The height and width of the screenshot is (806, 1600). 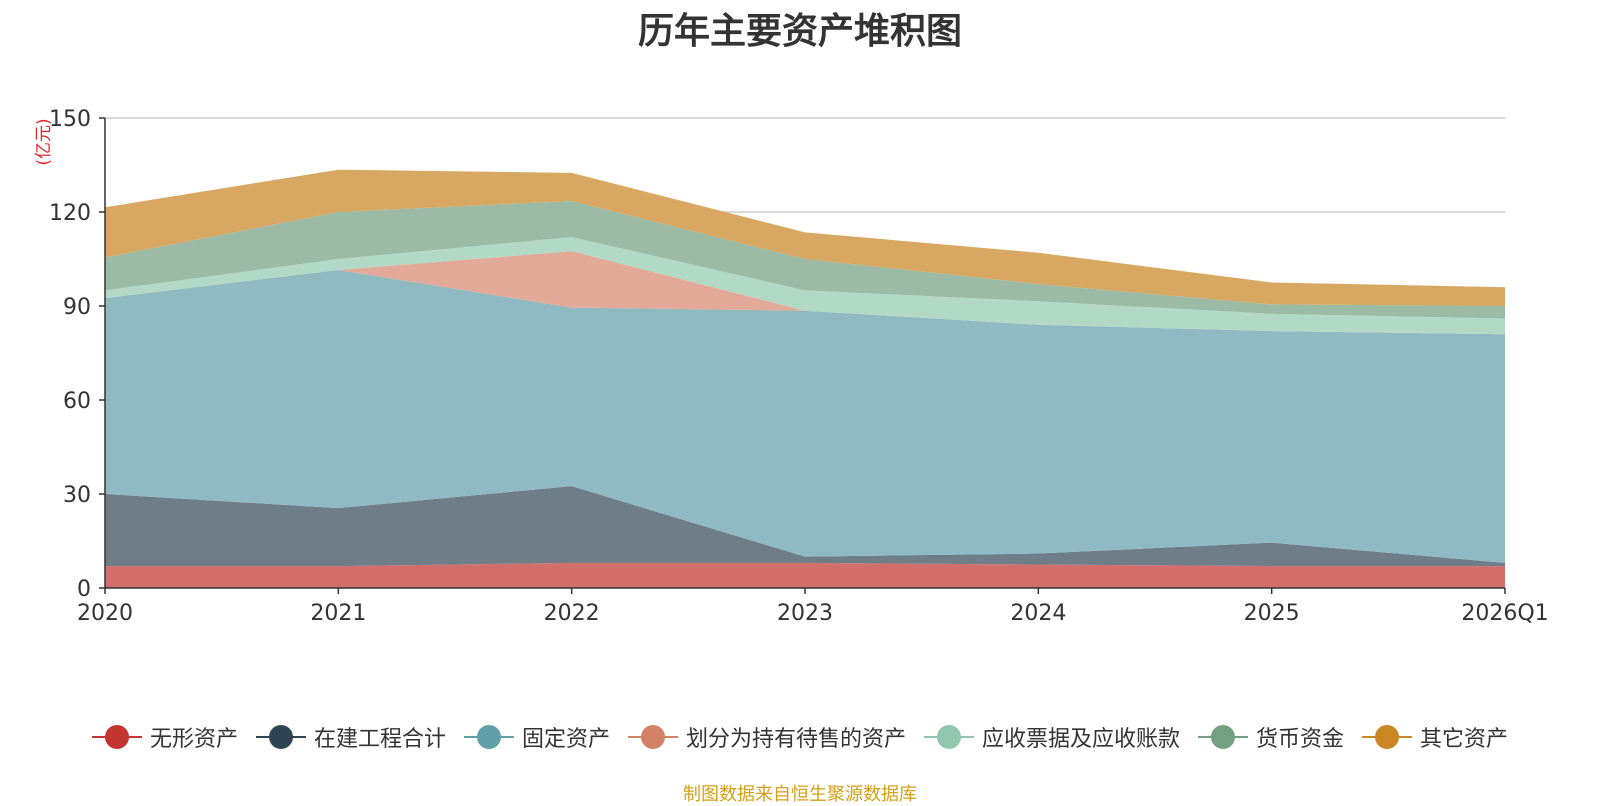 I want to click on x-tick-label: 2025, so click(x=1272, y=613).